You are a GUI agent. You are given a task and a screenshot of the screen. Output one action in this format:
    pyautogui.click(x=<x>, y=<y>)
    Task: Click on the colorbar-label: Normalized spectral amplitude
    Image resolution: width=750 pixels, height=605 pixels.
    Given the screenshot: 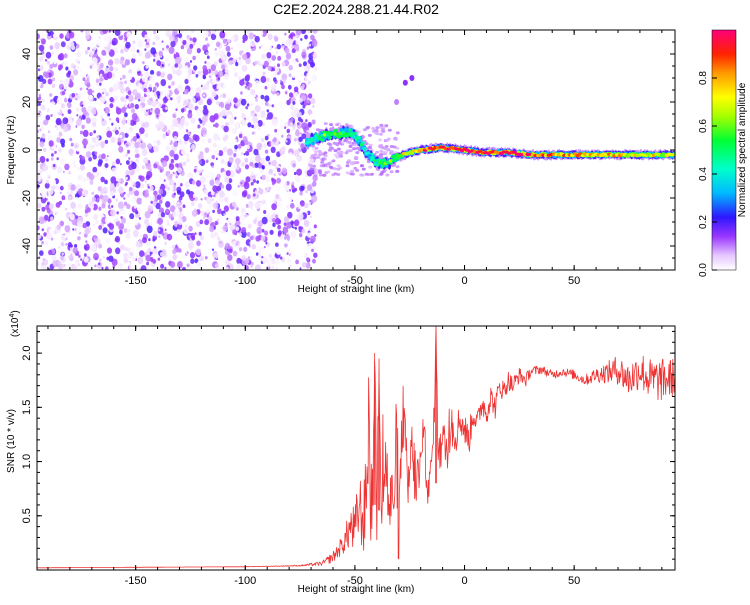 What is the action you would take?
    pyautogui.click(x=742, y=149)
    